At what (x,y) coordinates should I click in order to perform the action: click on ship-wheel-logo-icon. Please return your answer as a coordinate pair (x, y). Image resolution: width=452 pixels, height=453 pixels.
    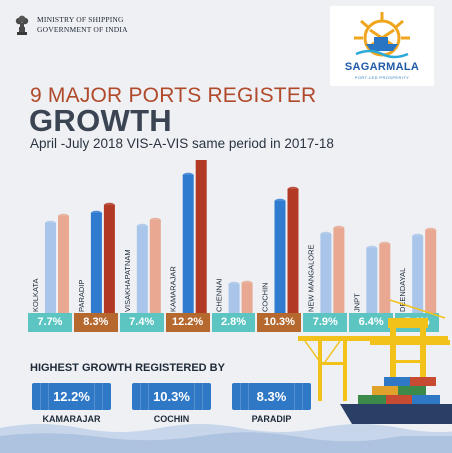
    Looking at the image, I should click on (382, 35).